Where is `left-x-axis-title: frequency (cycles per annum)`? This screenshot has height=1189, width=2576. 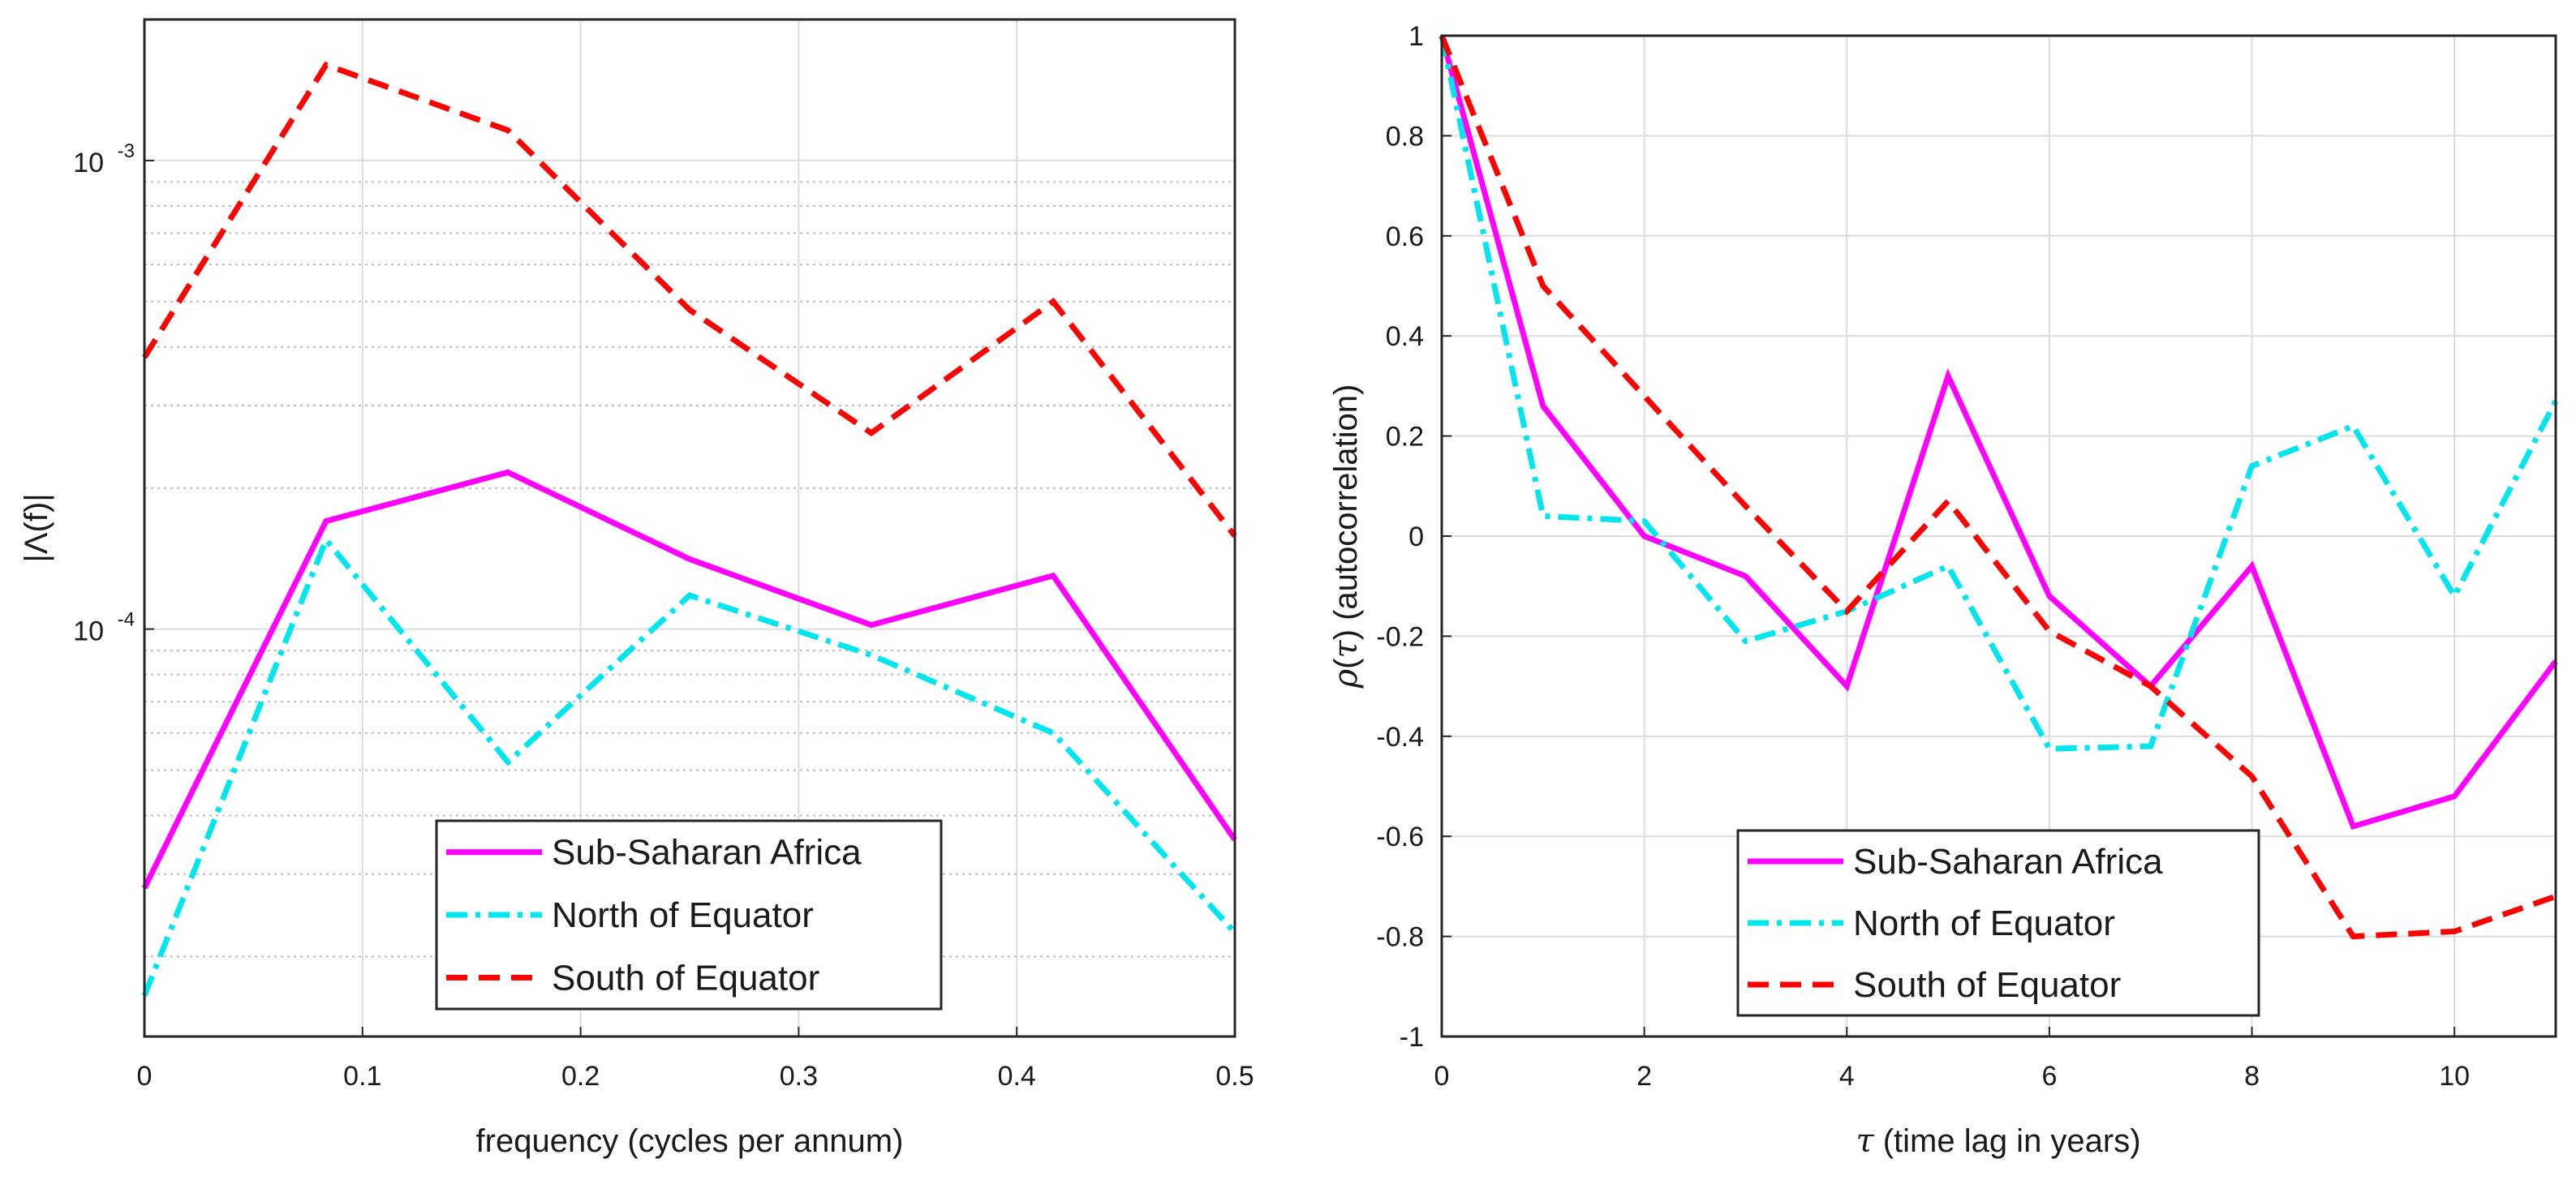 left-x-axis-title: frequency (cycles per annum) is located at coordinates (690, 1141).